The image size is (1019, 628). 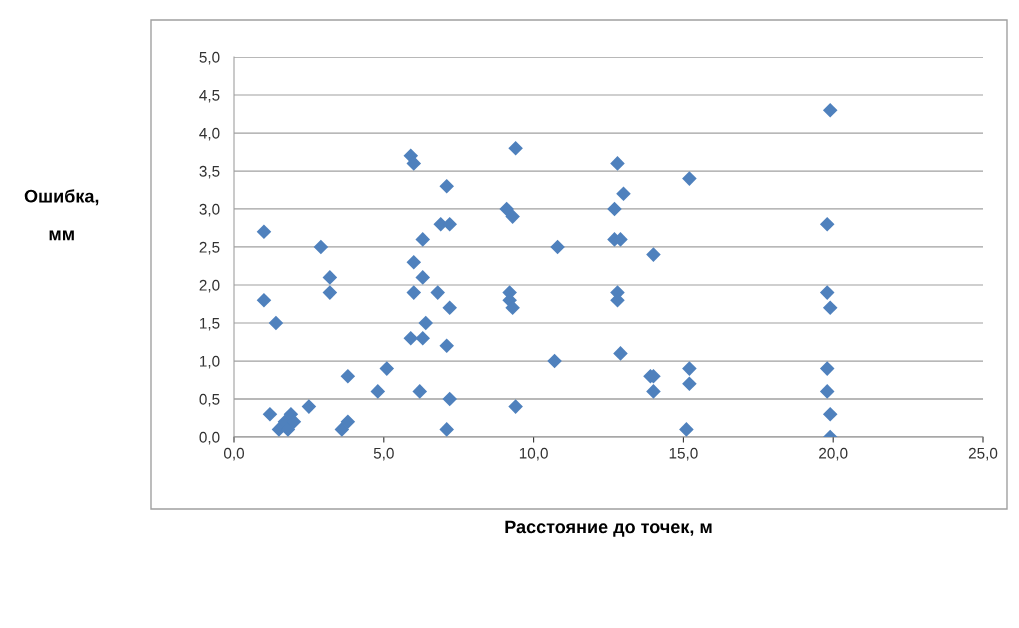 What do you see at coordinates (210, 362) in the screenshot?
I see `y-tick-label: 1,0` at bounding box center [210, 362].